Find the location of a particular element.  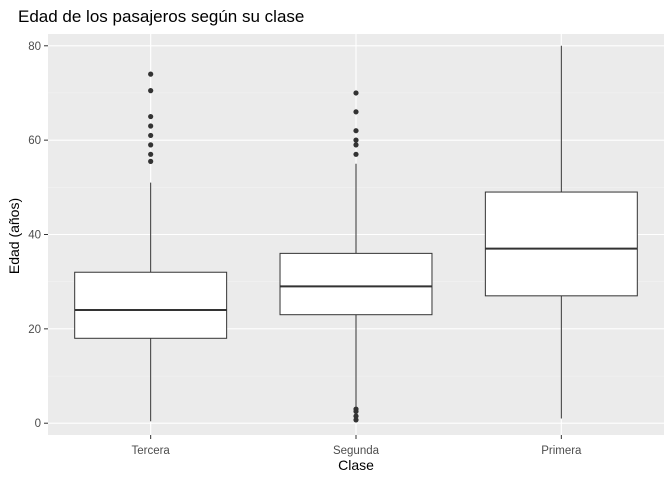

x-tick-label: Segunda is located at coordinates (356, 451).